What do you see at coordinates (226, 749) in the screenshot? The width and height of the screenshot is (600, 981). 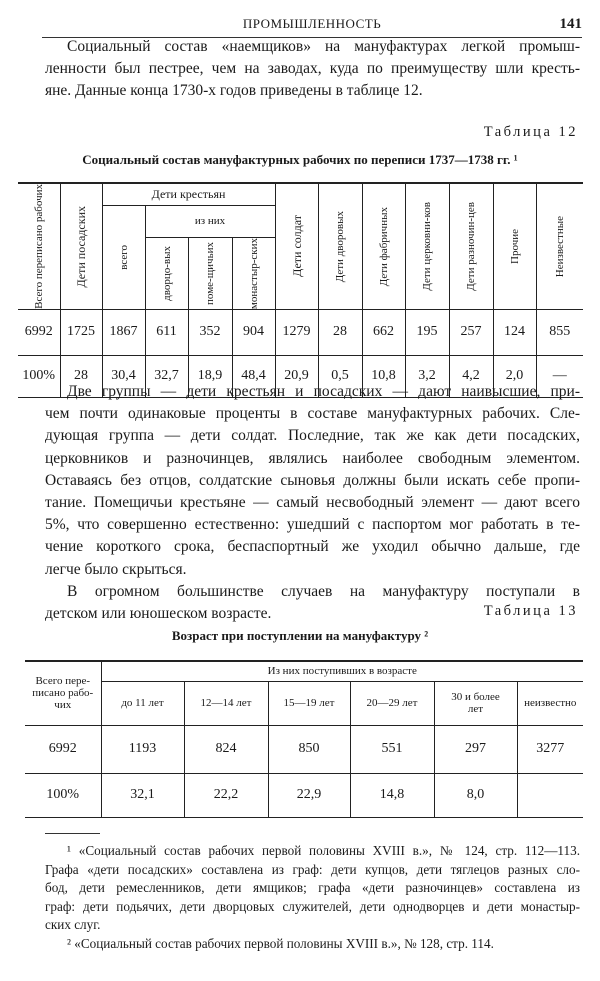 I see `cell: 824` at bounding box center [226, 749].